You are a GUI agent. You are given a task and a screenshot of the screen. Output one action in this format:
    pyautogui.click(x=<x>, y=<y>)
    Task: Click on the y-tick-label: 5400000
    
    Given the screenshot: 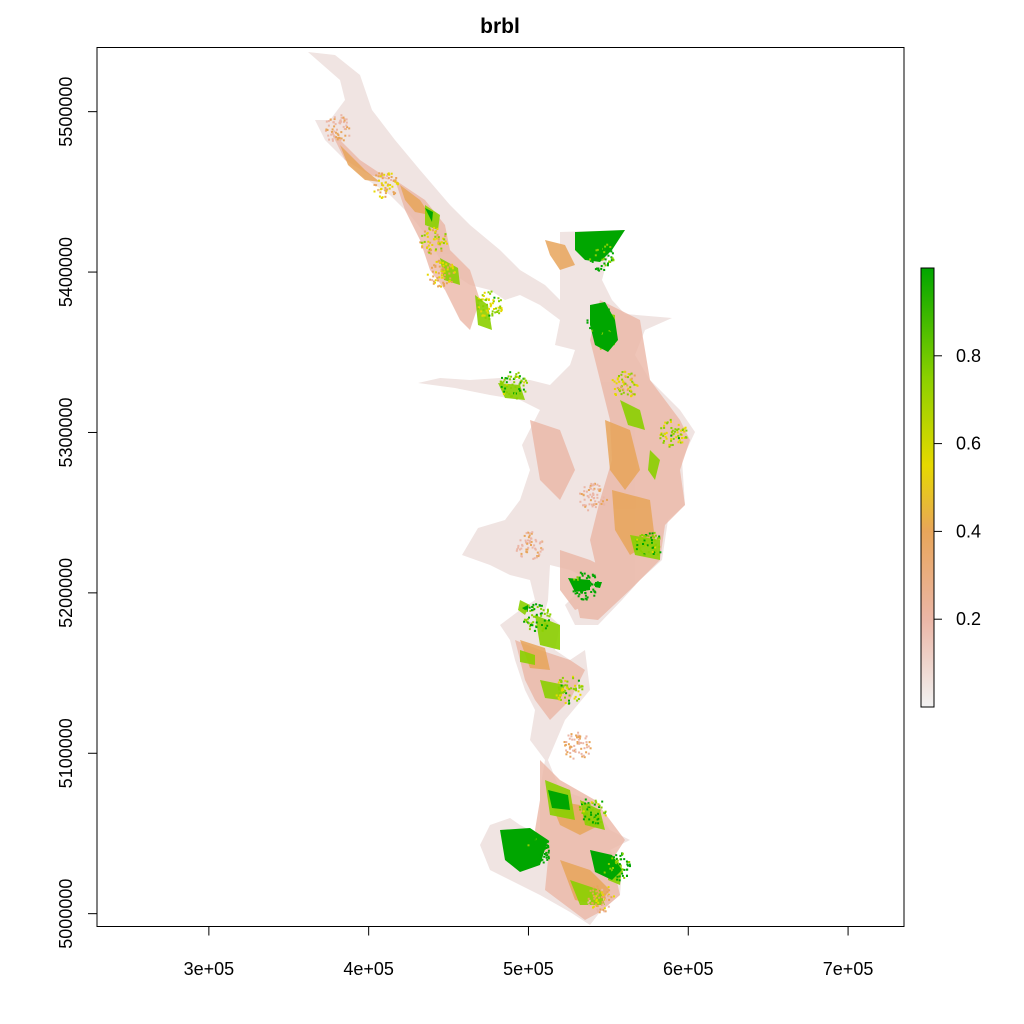 What is the action you would take?
    pyautogui.click(x=66, y=272)
    